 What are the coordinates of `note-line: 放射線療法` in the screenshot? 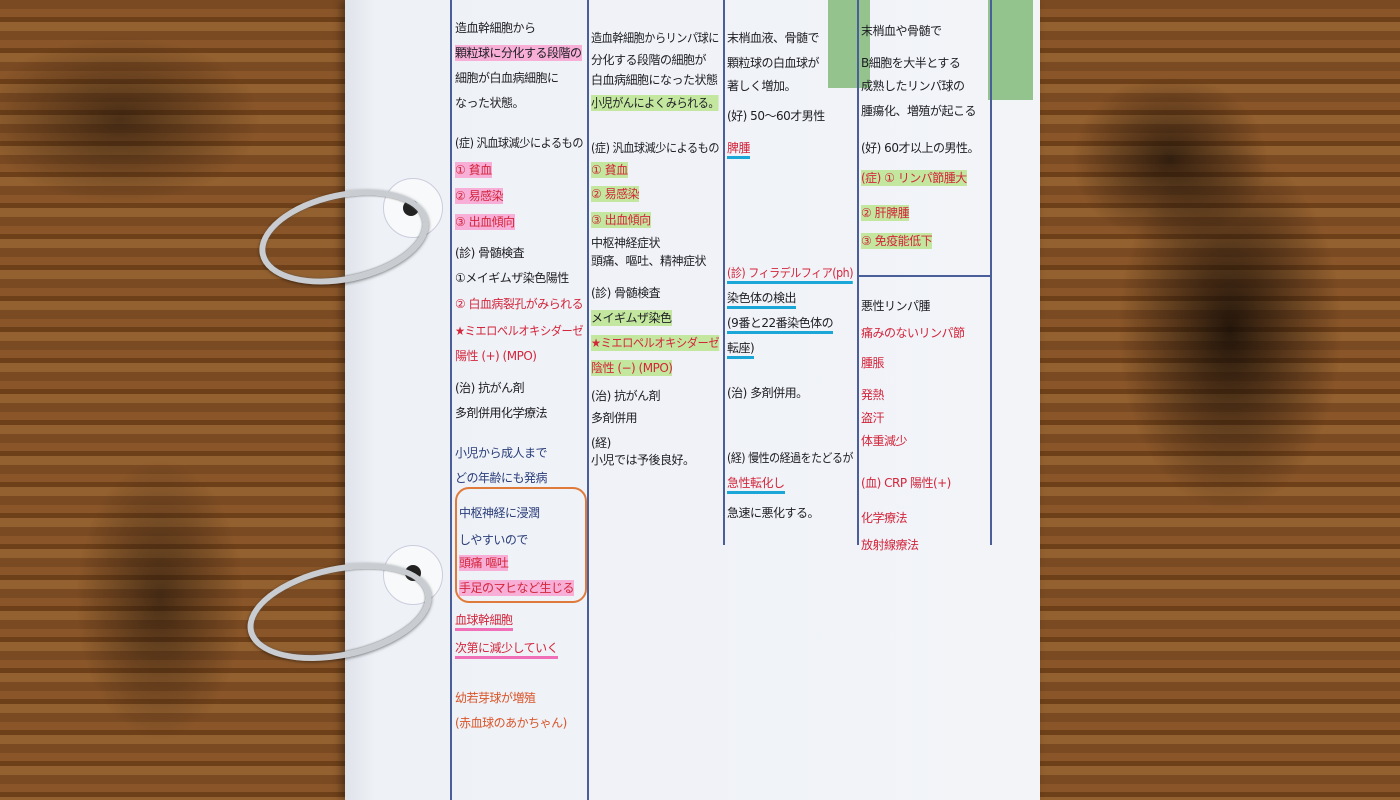 It's located at (890, 545).